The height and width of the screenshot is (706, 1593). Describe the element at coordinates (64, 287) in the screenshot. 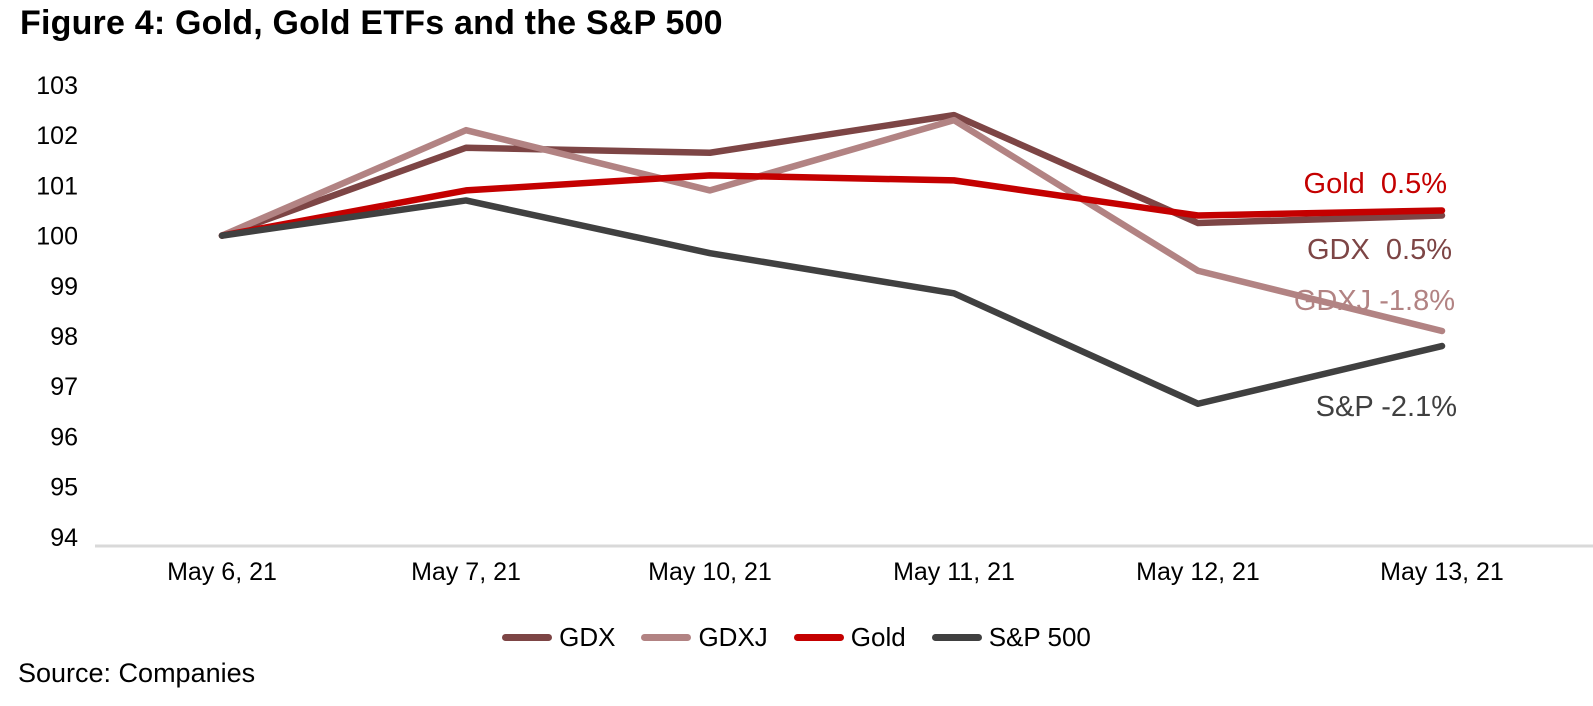

I see `y-tick-label: 99` at that location.